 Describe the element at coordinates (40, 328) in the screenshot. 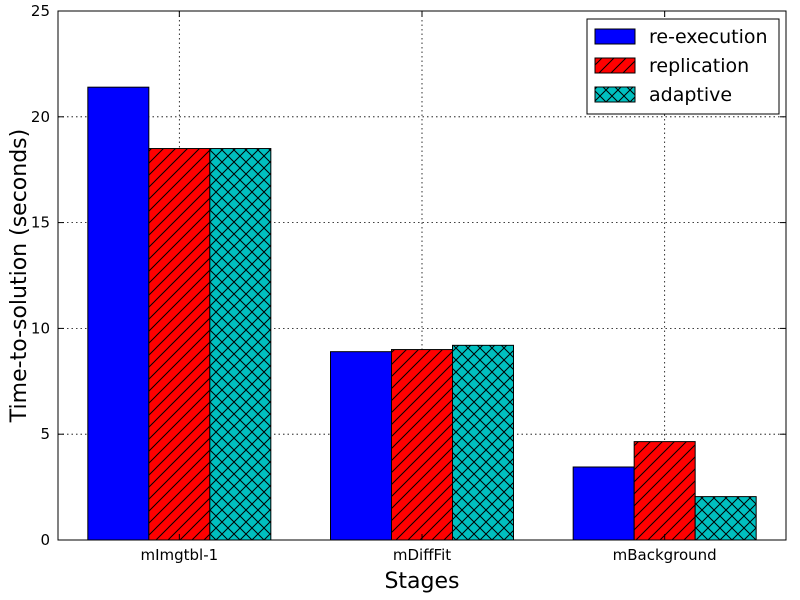

I see `y-tick-label: 10` at that location.